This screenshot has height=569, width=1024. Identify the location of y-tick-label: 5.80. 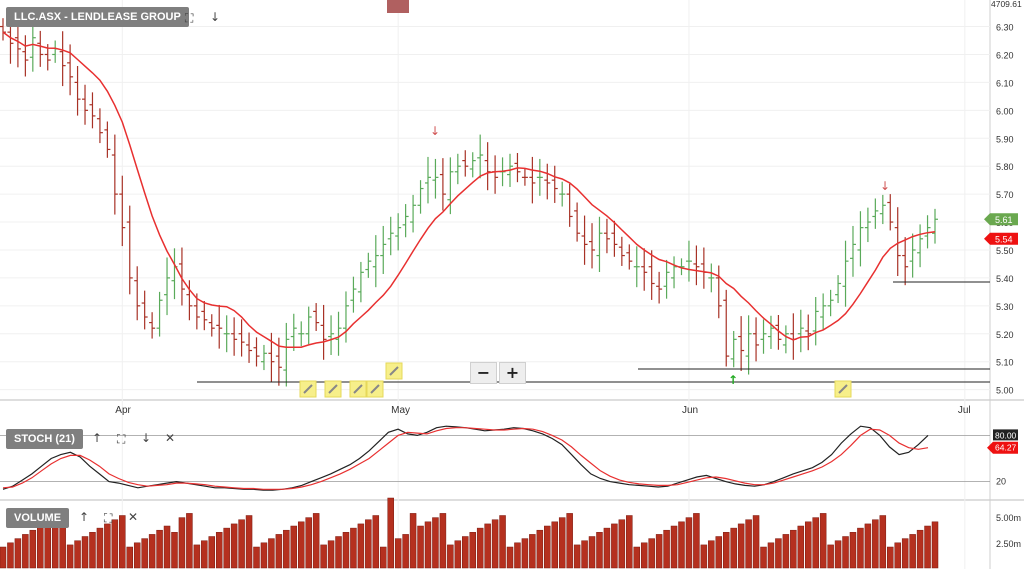
(1005, 167).